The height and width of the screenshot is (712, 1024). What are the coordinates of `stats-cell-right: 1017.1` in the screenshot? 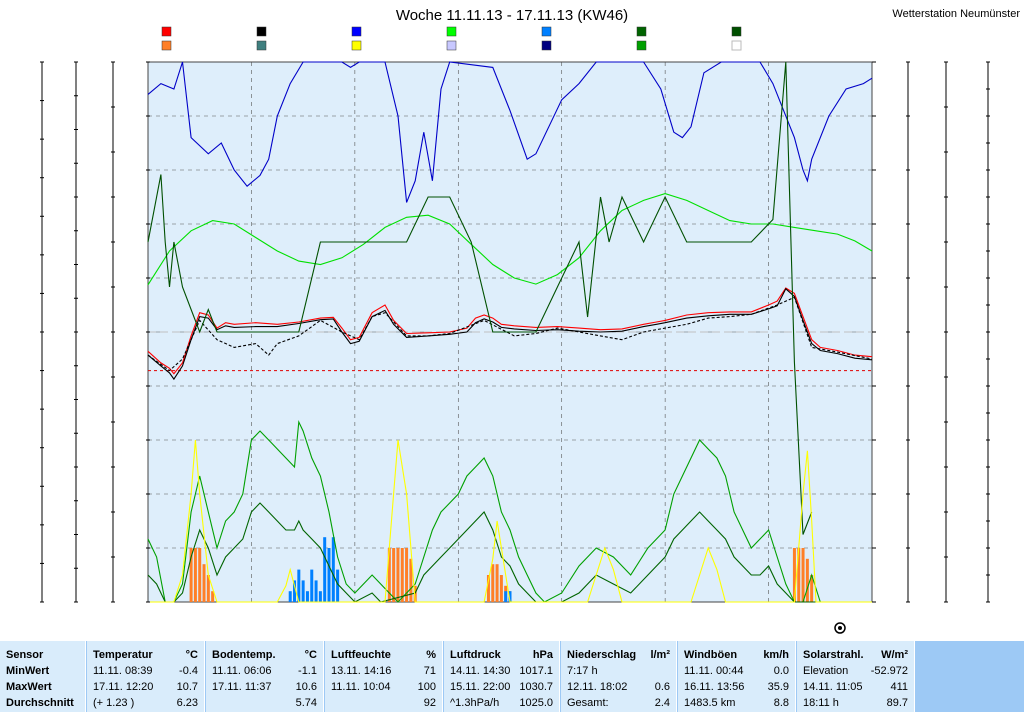 It's located at (536, 671).